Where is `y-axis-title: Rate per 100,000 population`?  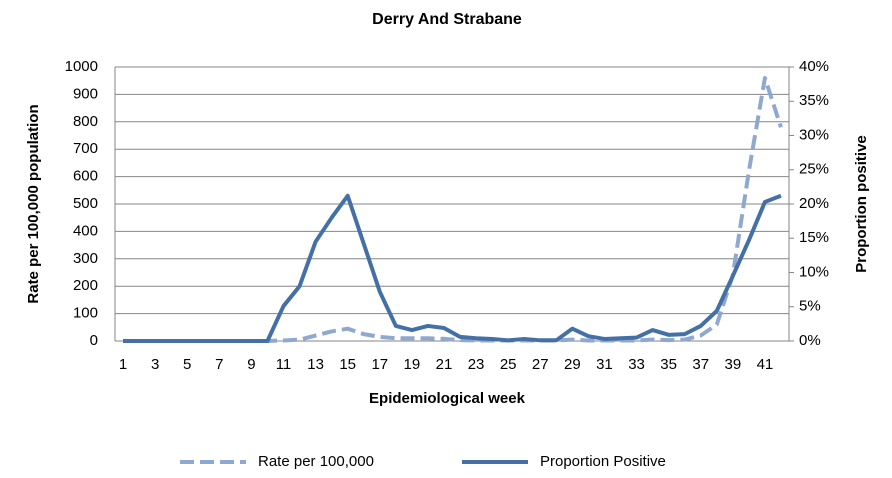 y-axis-title: Rate per 100,000 population is located at coordinates (33, 203).